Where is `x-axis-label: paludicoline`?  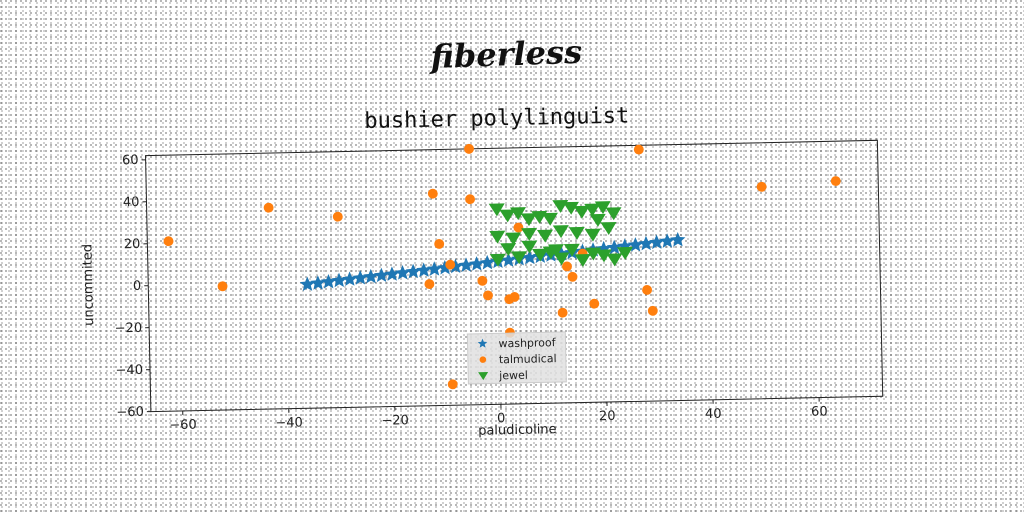 x-axis-label: paludicoline is located at coordinates (517, 430).